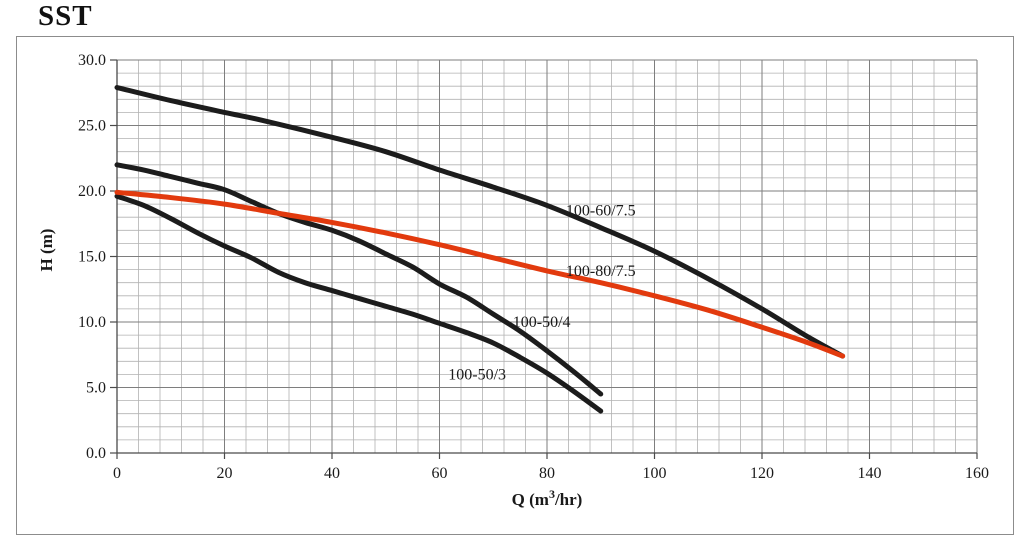  Describe the element at coordinates (762, 473) in the screenshot. I see `x-tick-label: 120` at that location.